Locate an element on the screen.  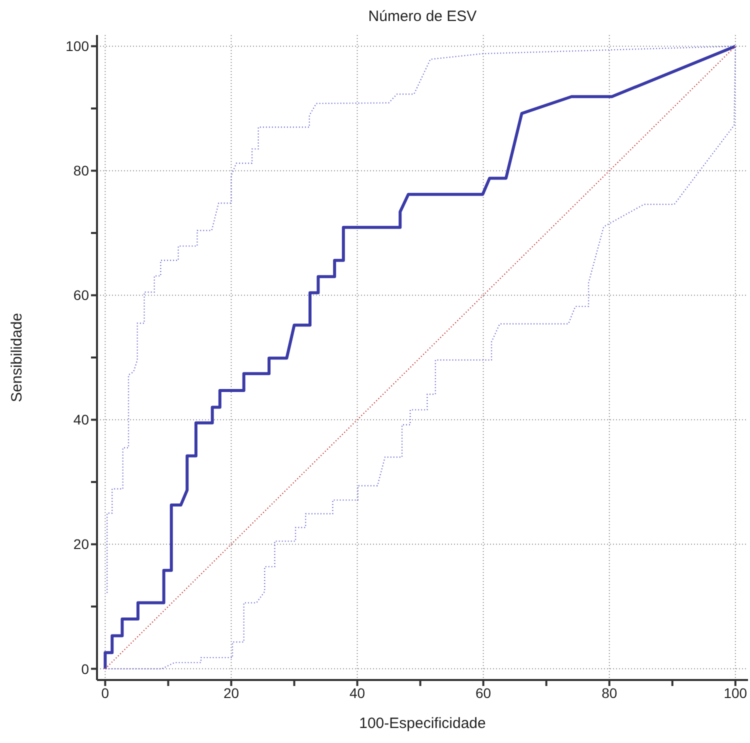
x-tick-label: 0 is located at coordinates (105, 692).